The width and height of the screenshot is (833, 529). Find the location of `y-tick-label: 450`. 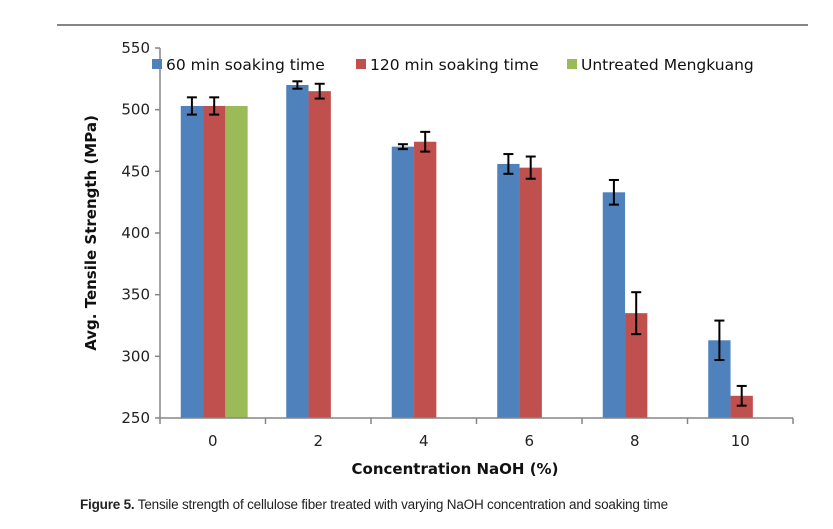

y-tick-label: 450 is located at coordinates (135, 171).